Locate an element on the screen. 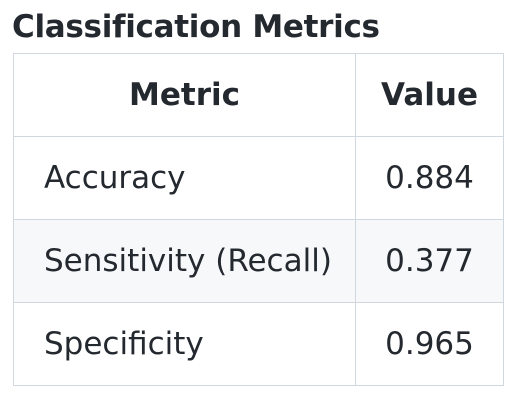  column-header-value: Value is located at coordinates (429, 95).